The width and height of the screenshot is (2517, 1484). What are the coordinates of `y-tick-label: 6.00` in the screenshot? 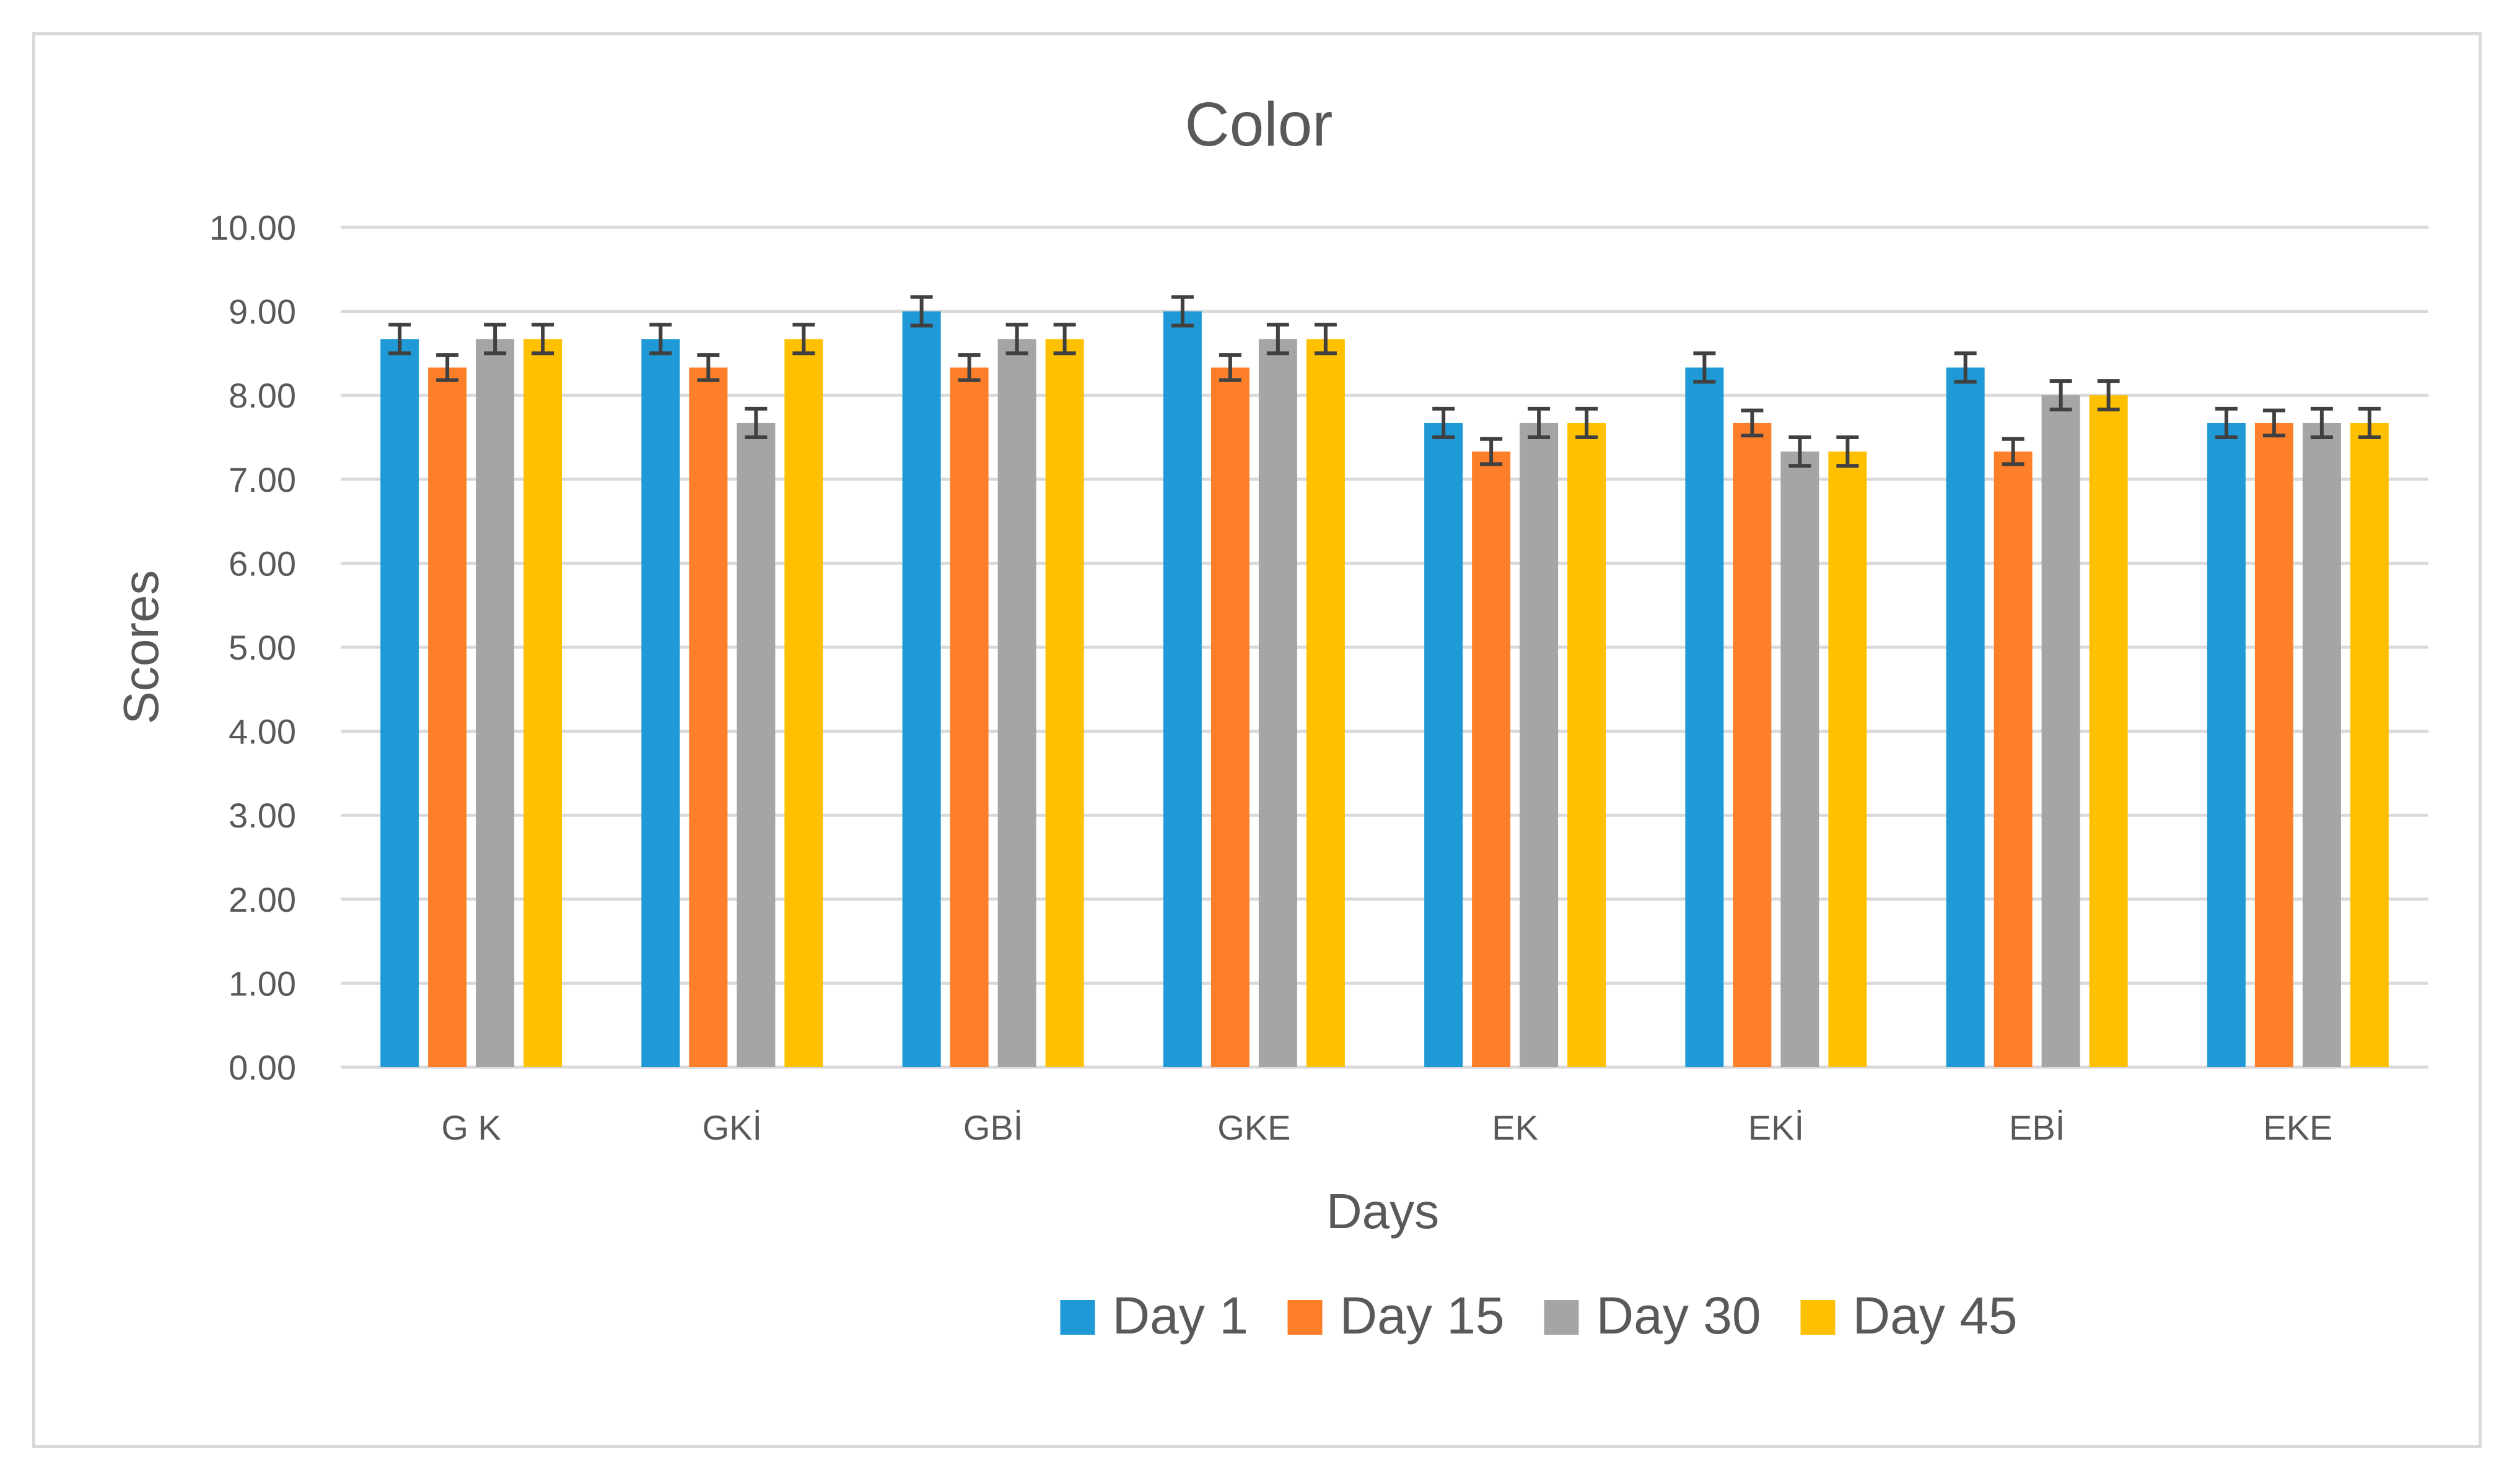 It's located at (262, 563).